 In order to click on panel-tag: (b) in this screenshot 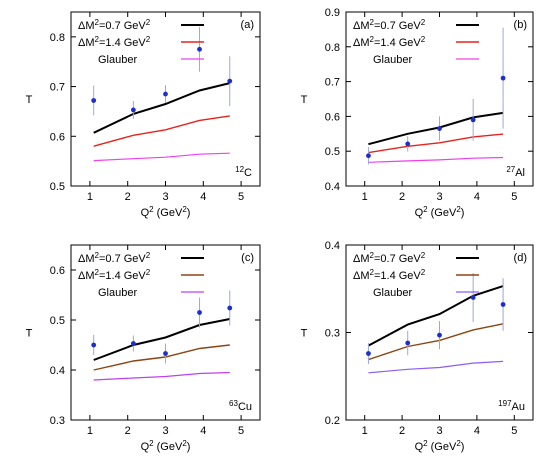, I will do `click(520, 25)`.